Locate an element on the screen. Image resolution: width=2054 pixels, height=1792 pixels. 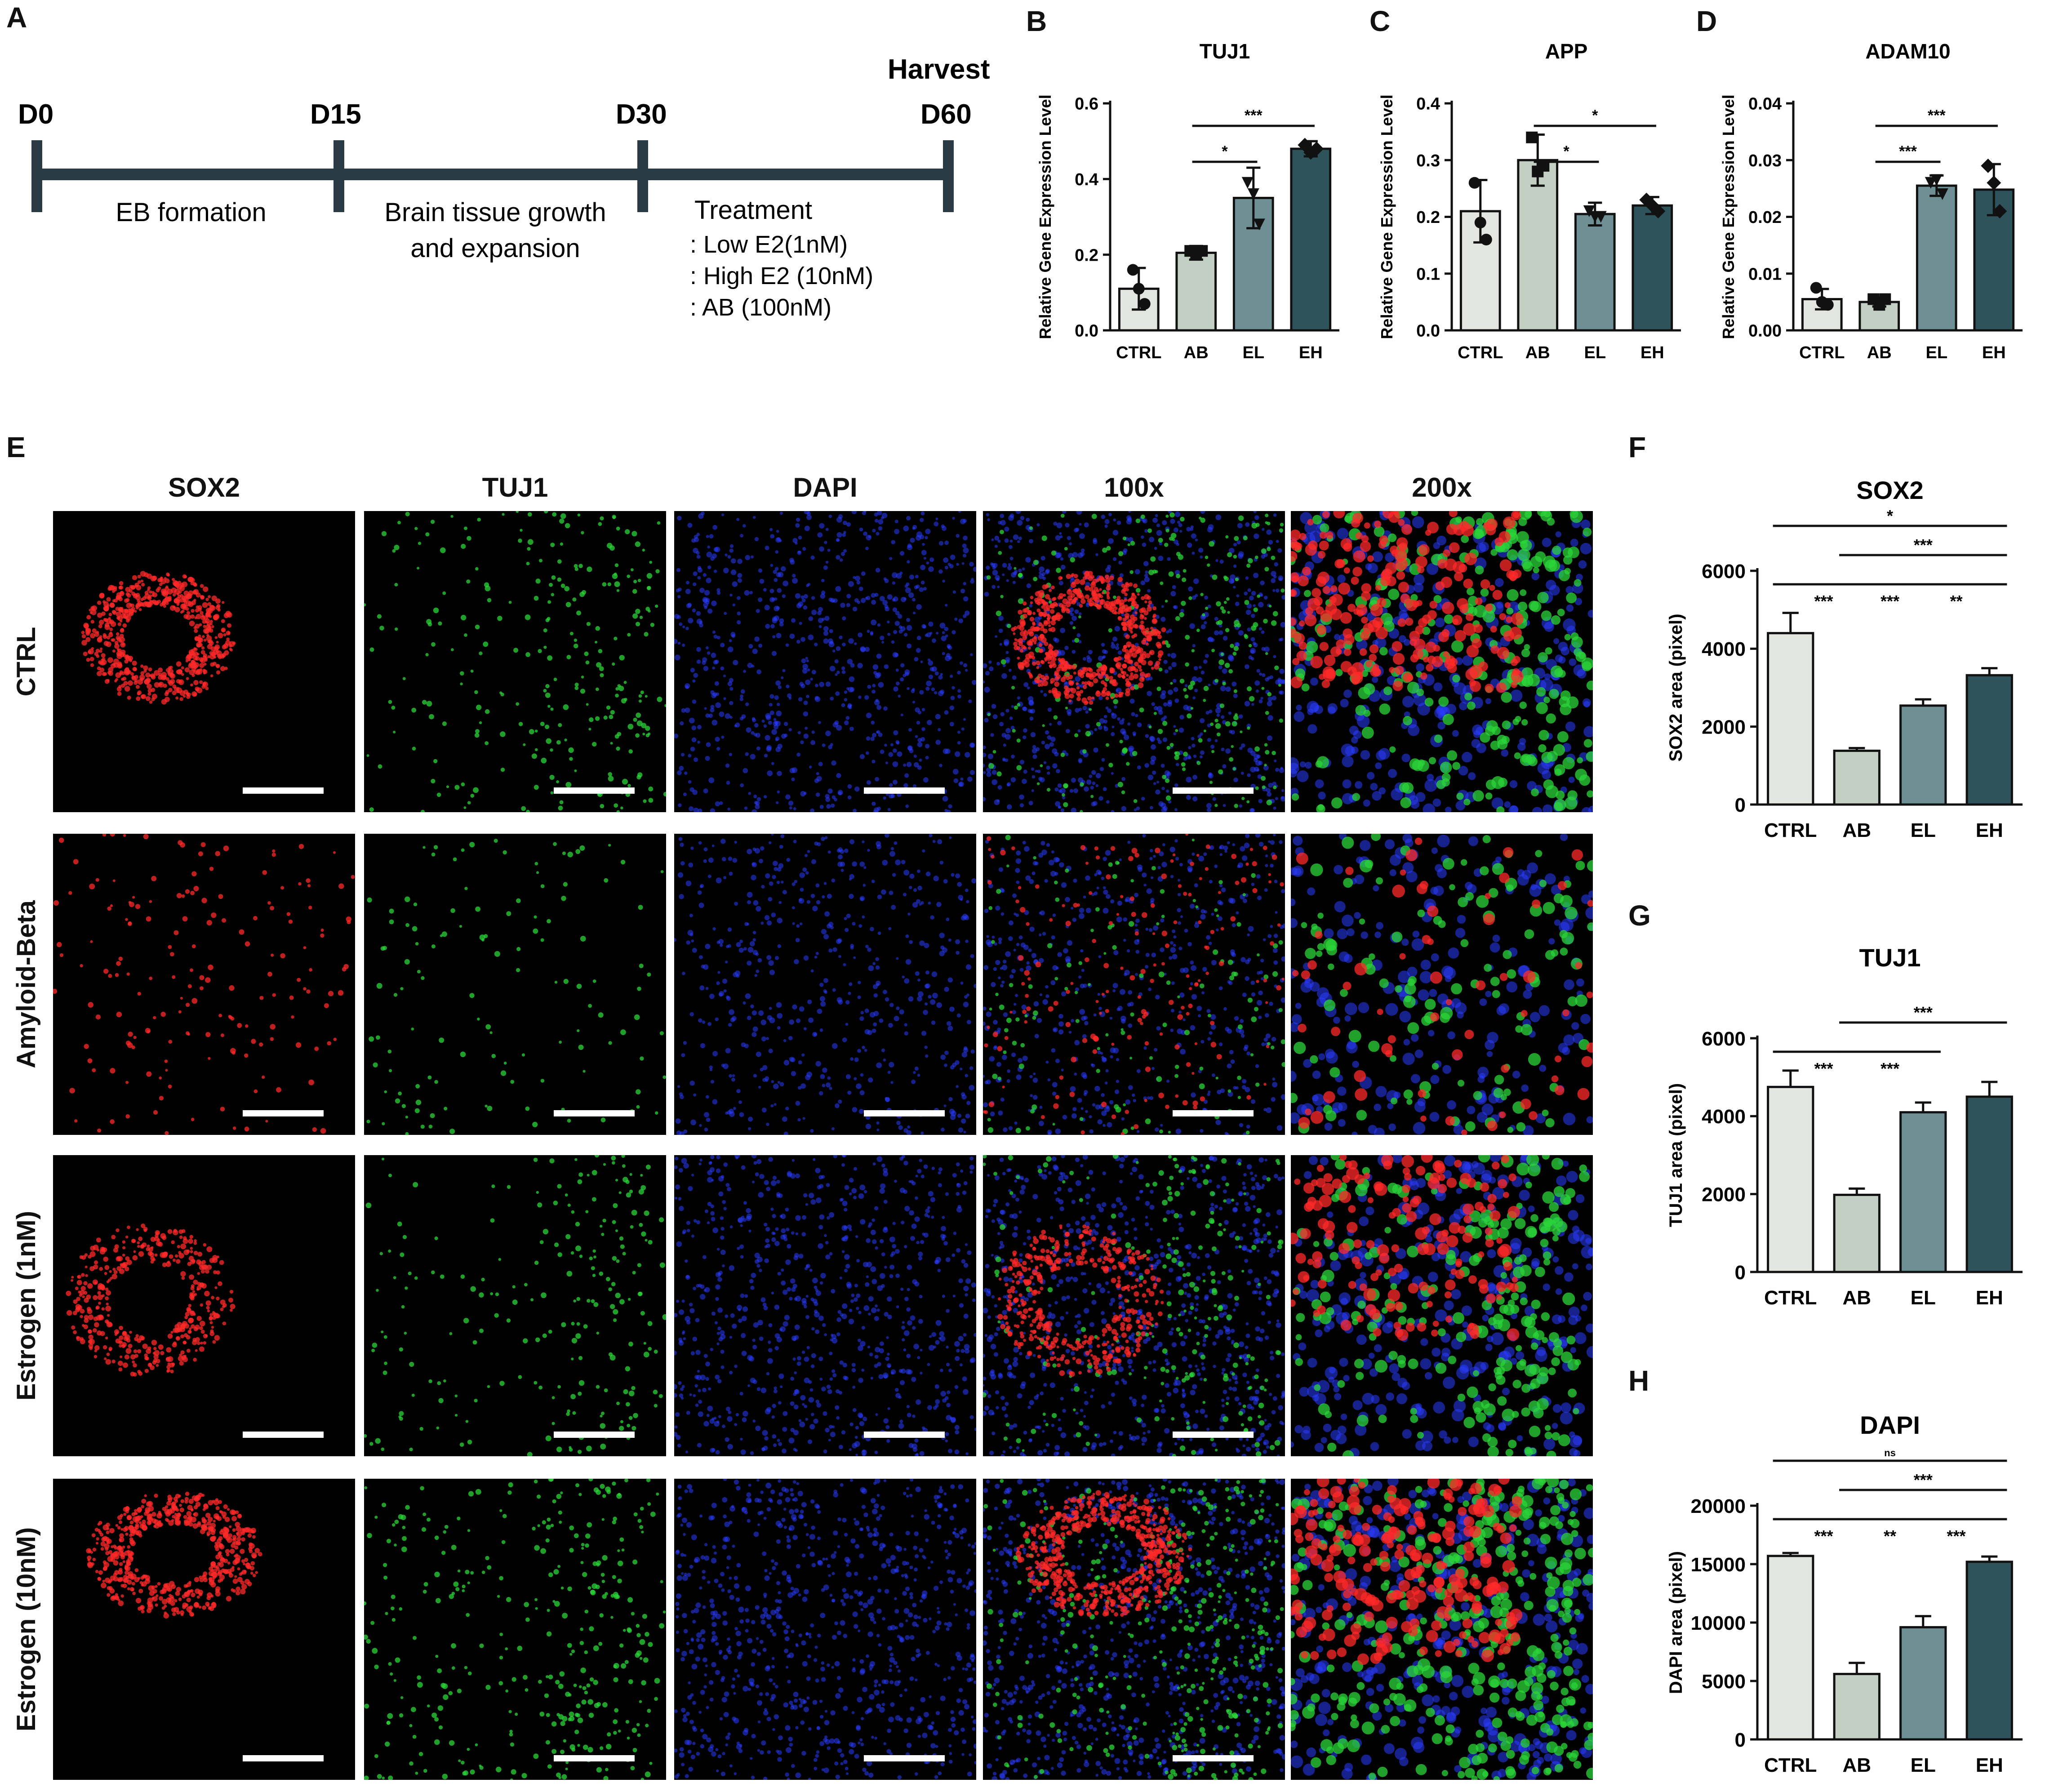
row-header: CTRL is located at coordinates (27, 662).